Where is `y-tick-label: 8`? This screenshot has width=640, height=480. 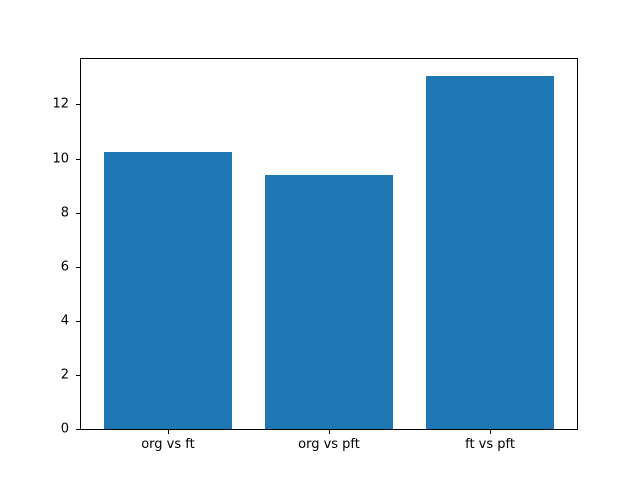 y-tick-label: 8 is located at coordinates (64, 213).